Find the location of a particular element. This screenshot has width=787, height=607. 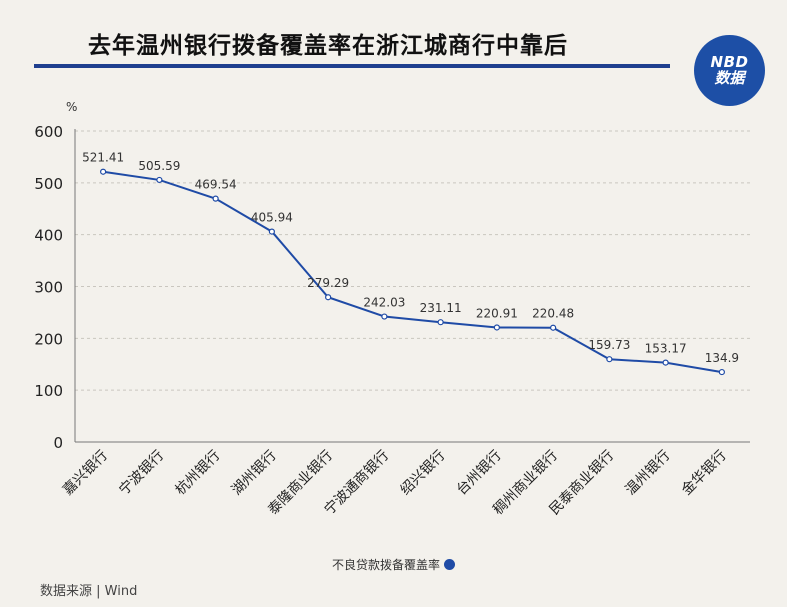

y-tick-label: 300 is located at coordinates (48, 288).